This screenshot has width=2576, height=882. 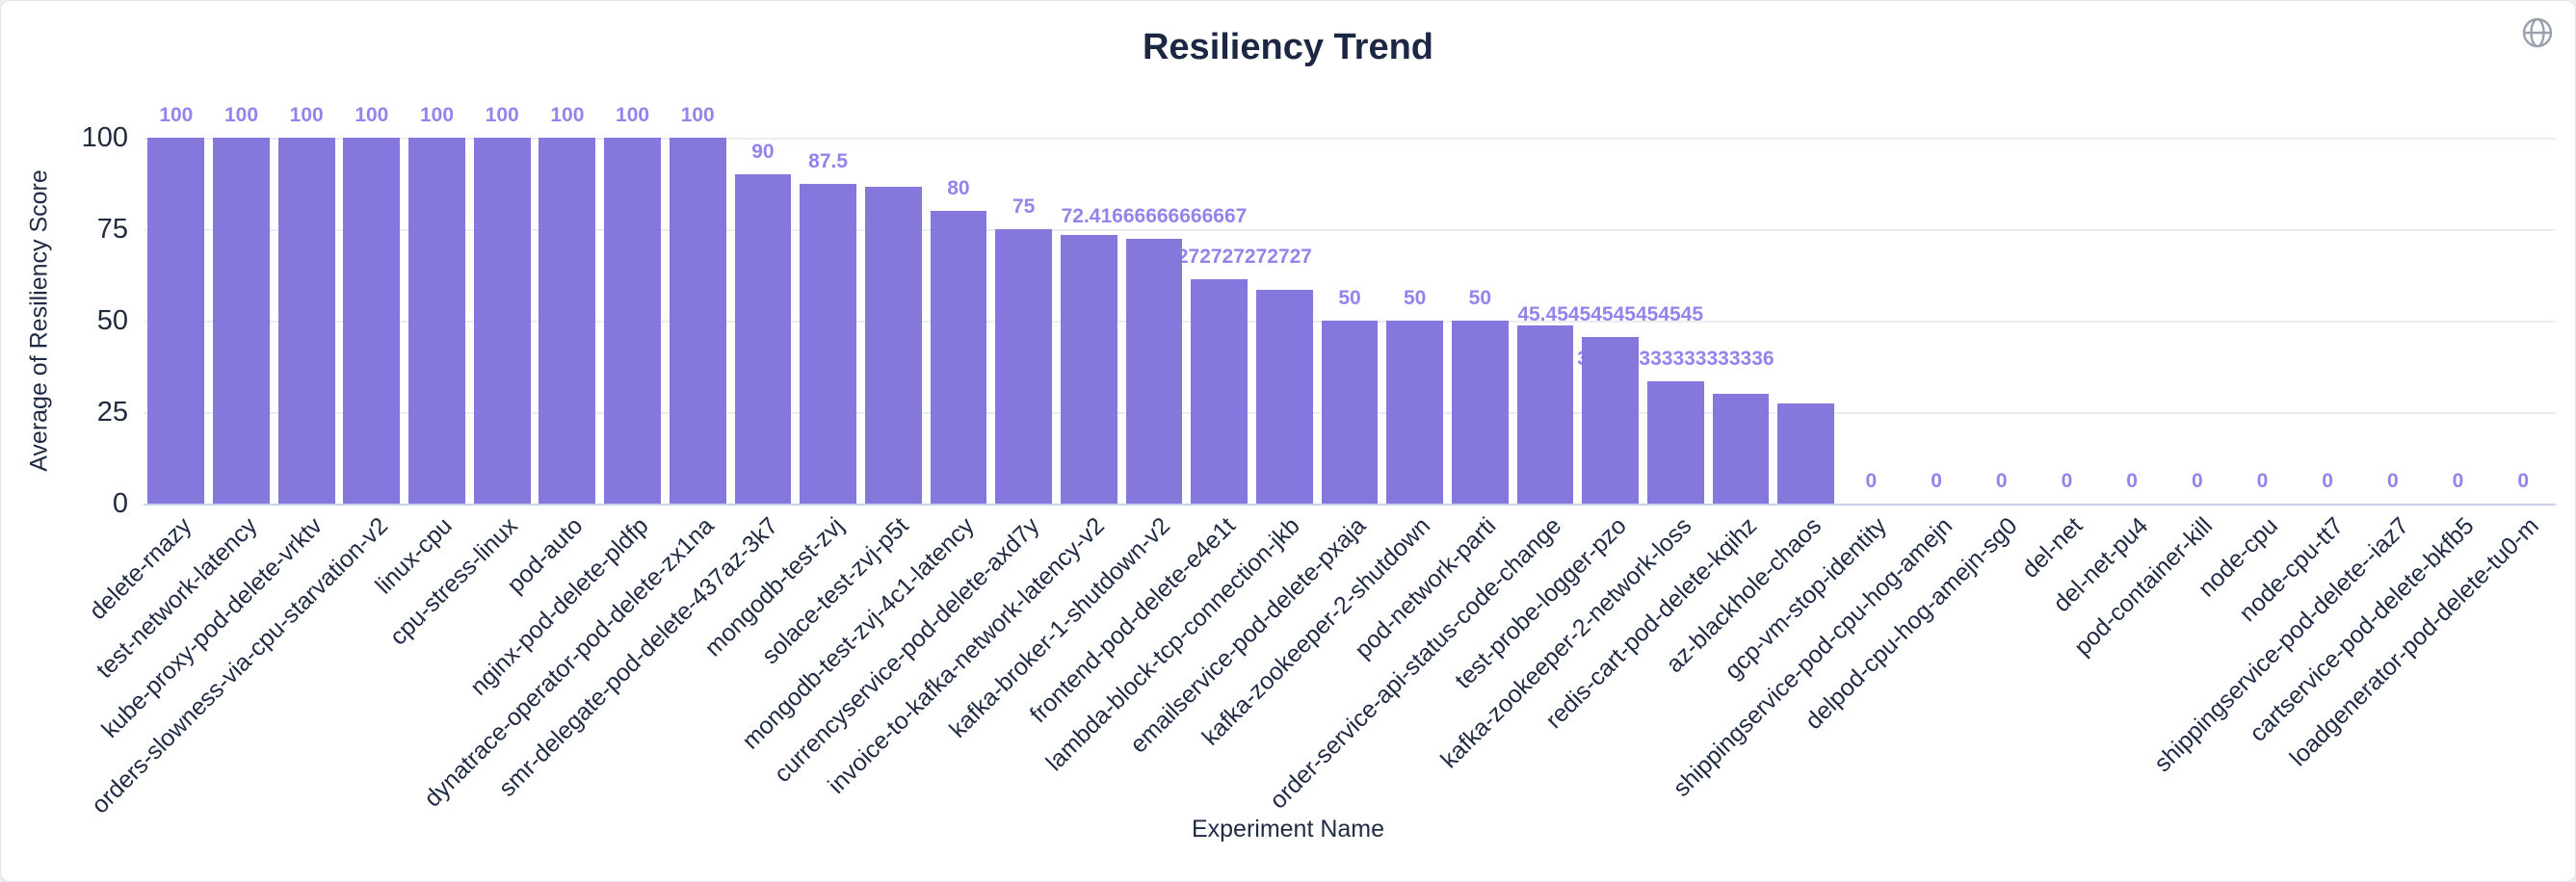 I want to click on y-tick-label: 0, so click(x=120, y=503).